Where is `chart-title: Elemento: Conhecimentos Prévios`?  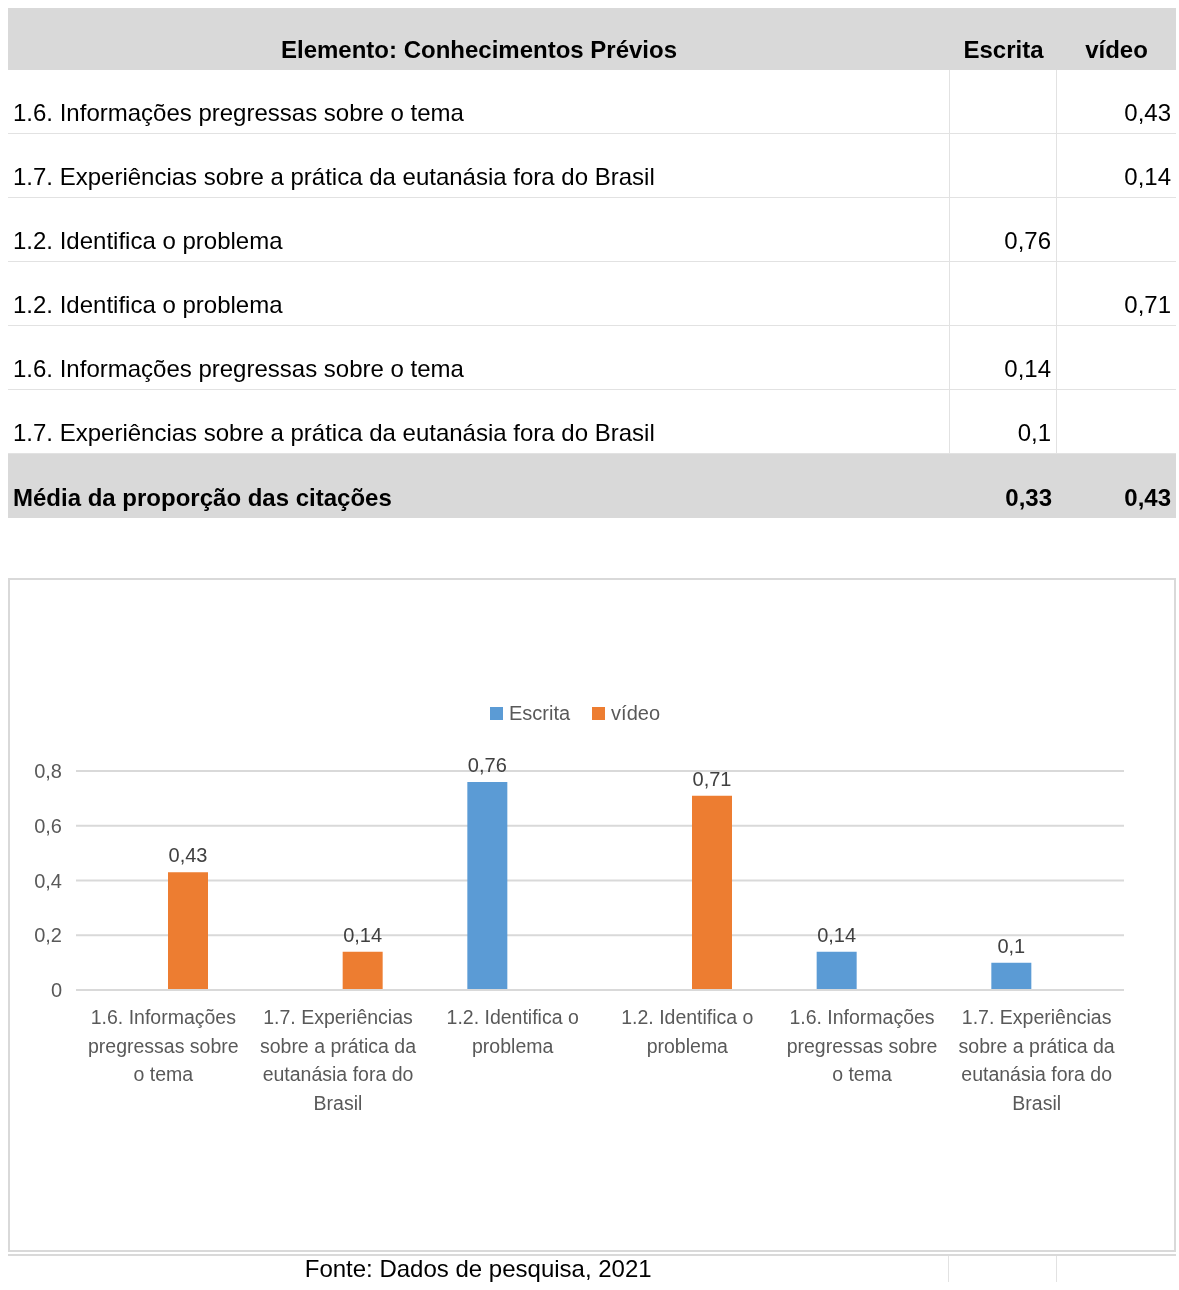 chart-title: Elemento: Conhecimentos Prévios is located at coordinates (479, 50).